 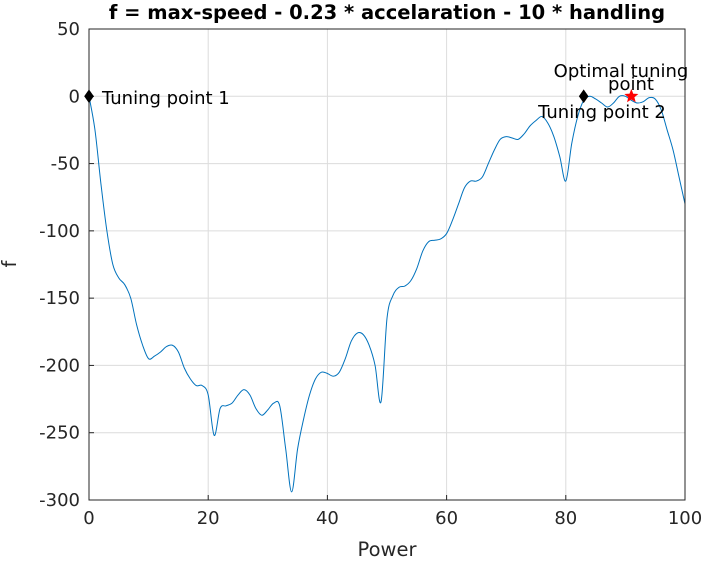 I want to click on star-marker-optimal, so click(x=631, y=95).